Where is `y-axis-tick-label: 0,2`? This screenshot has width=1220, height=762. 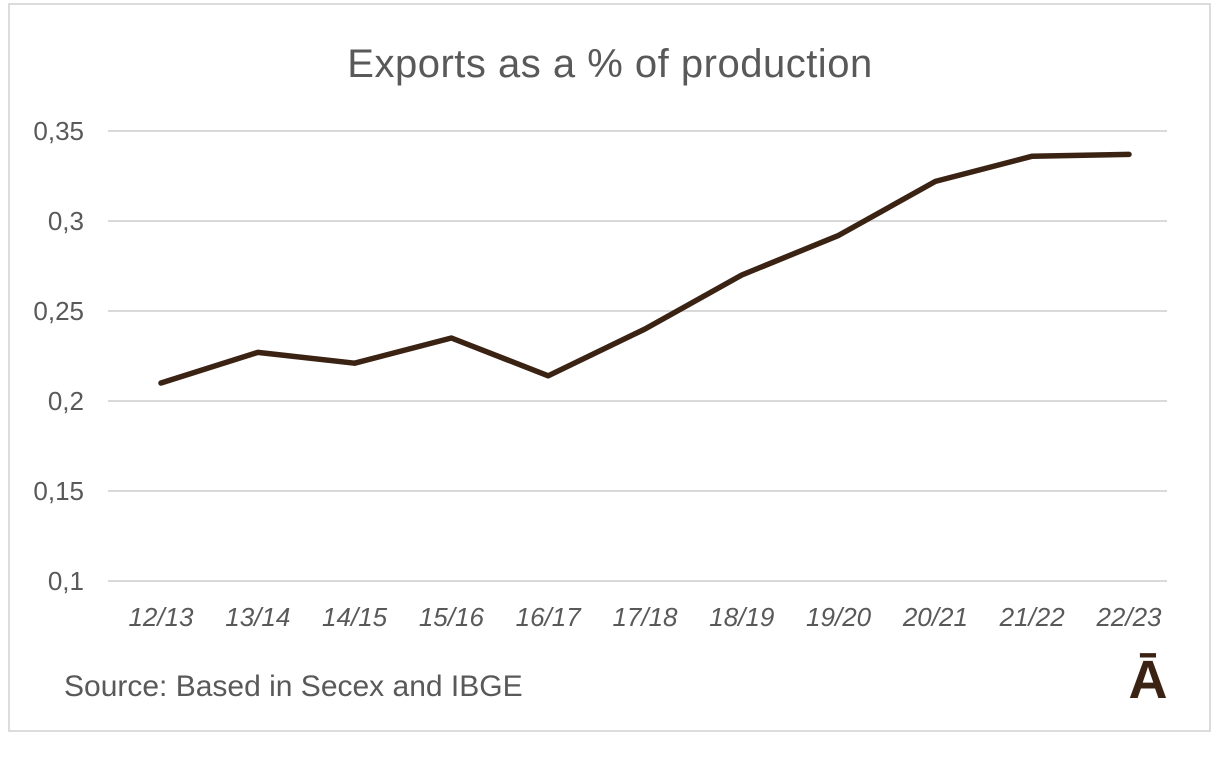 y-axis-tick-label: 0,2 is located at coordinates (65, 401).